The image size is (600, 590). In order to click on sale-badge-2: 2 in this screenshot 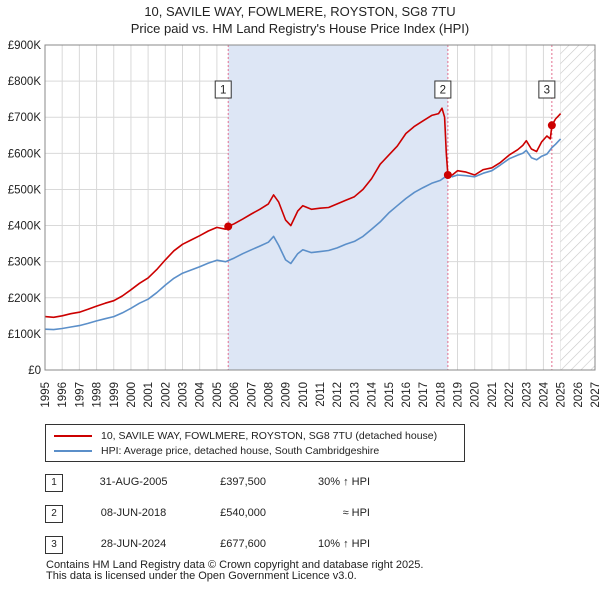, I will do `click(54, 514)`.